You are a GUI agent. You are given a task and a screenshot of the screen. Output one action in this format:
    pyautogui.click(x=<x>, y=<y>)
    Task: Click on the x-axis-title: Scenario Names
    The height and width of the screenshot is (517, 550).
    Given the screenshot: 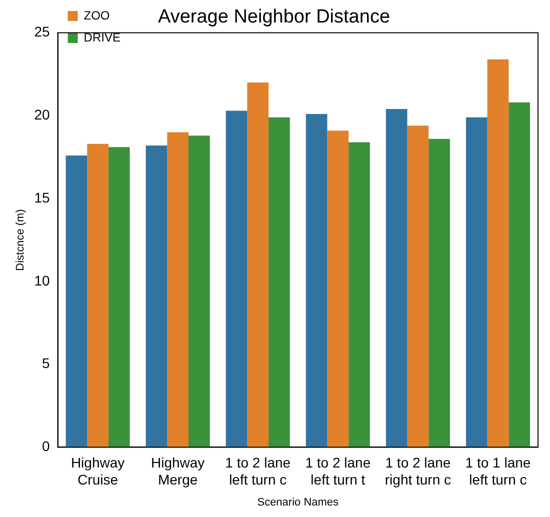 What is the action you would take?
    pyautogui.click(x=298, y=502)
    